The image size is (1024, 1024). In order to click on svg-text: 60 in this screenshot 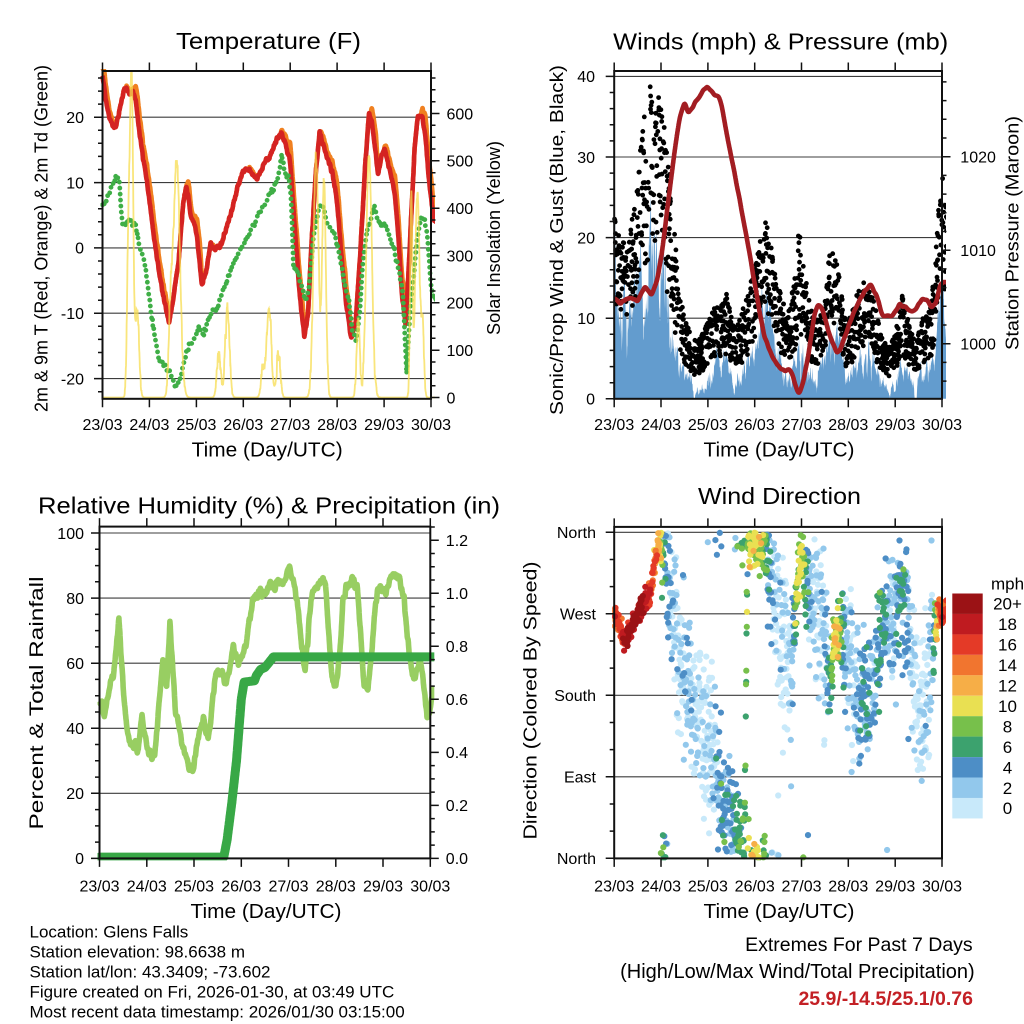, I will do `click(75, 664)`.